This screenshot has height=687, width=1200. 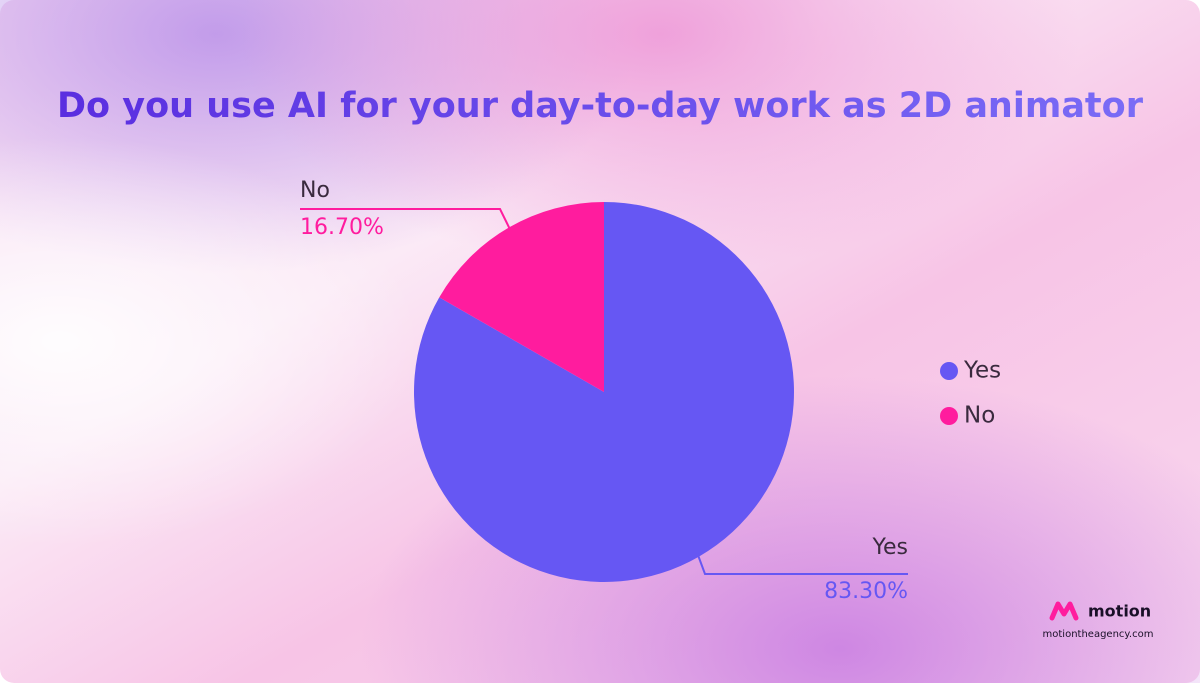 What do you see at coordinates (866, 591) in the screenshot?
I see `data-label: 83.30%` at bounding box center [866, 591].